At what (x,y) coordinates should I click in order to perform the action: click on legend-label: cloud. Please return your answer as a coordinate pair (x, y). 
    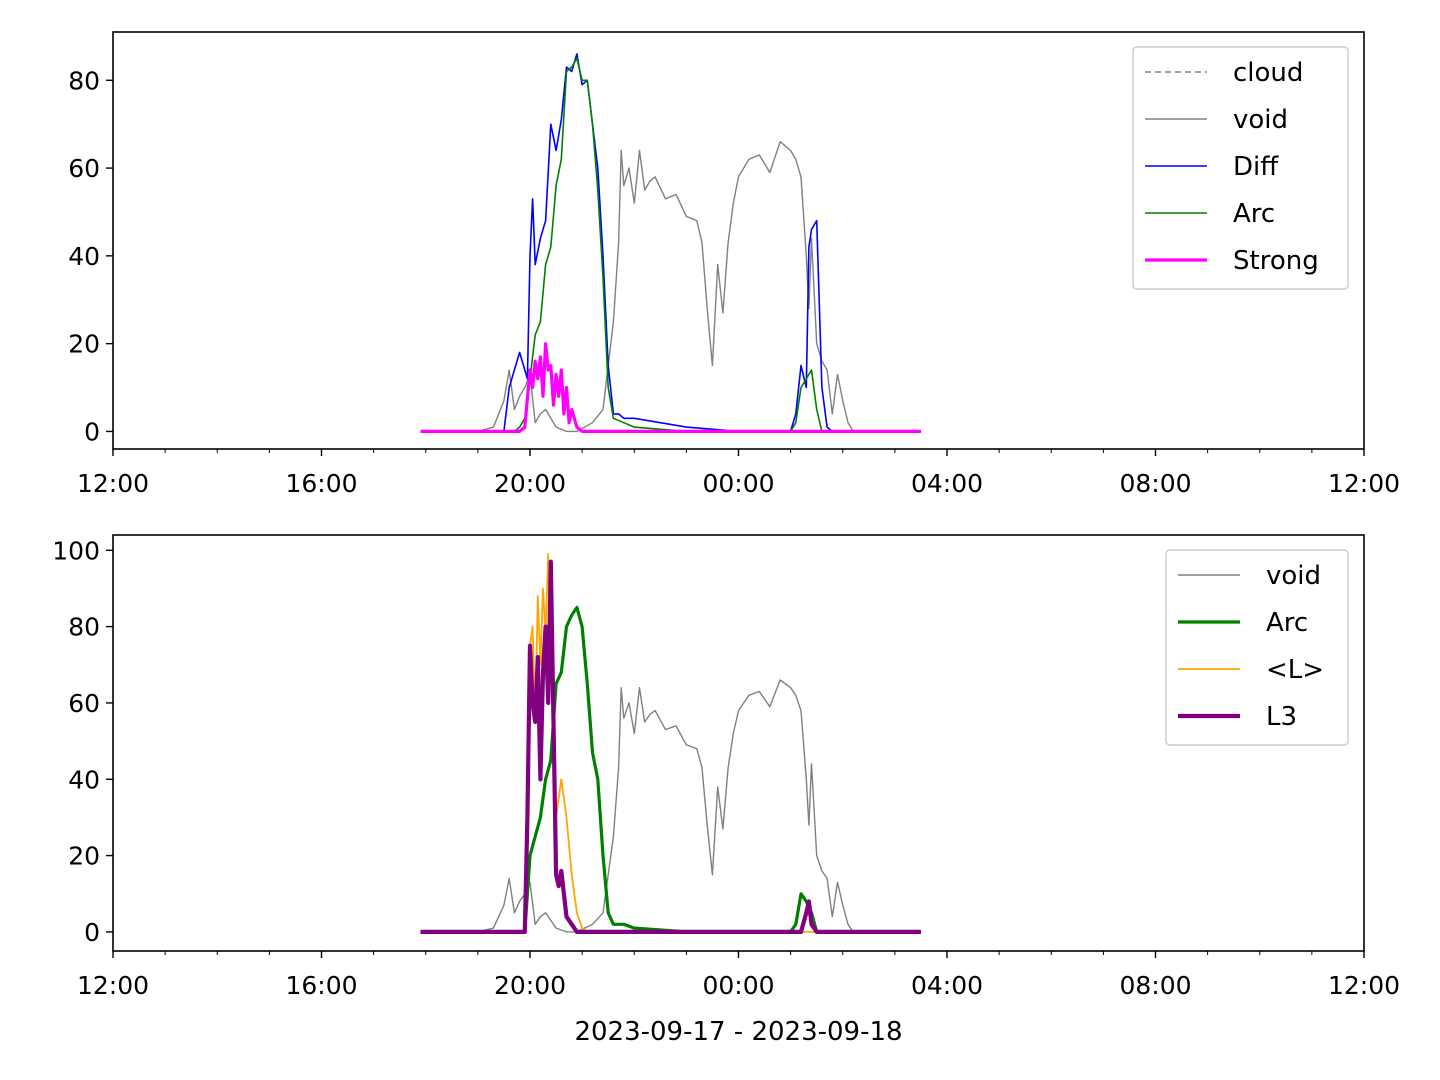
    Looking at the image, I should click on (1268, 73).